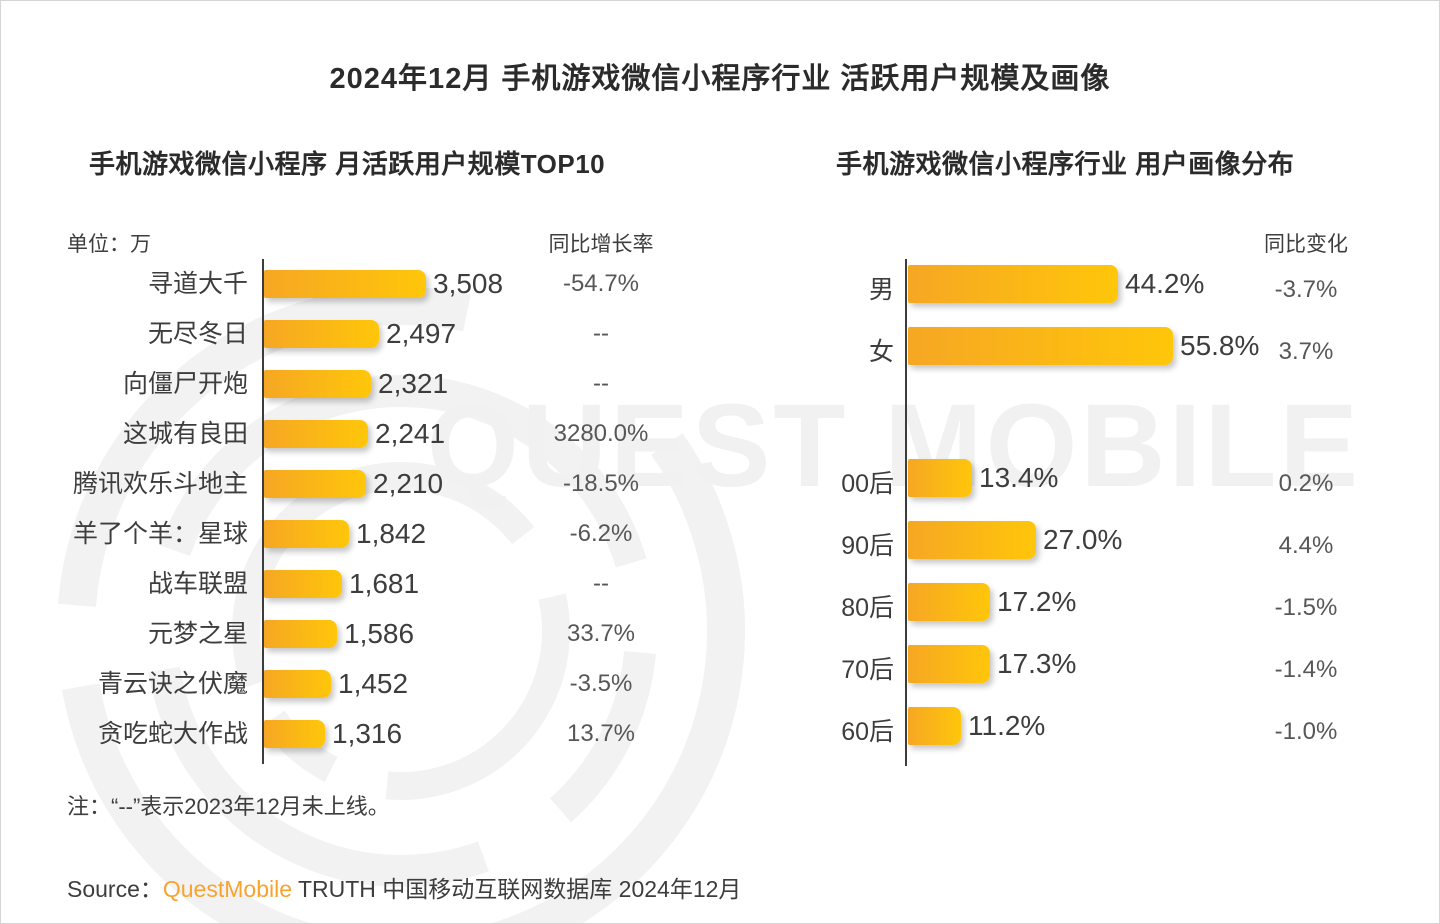 The image size is (1440, 924). I want to click on bar-line: 1,452, so click(336, 684).